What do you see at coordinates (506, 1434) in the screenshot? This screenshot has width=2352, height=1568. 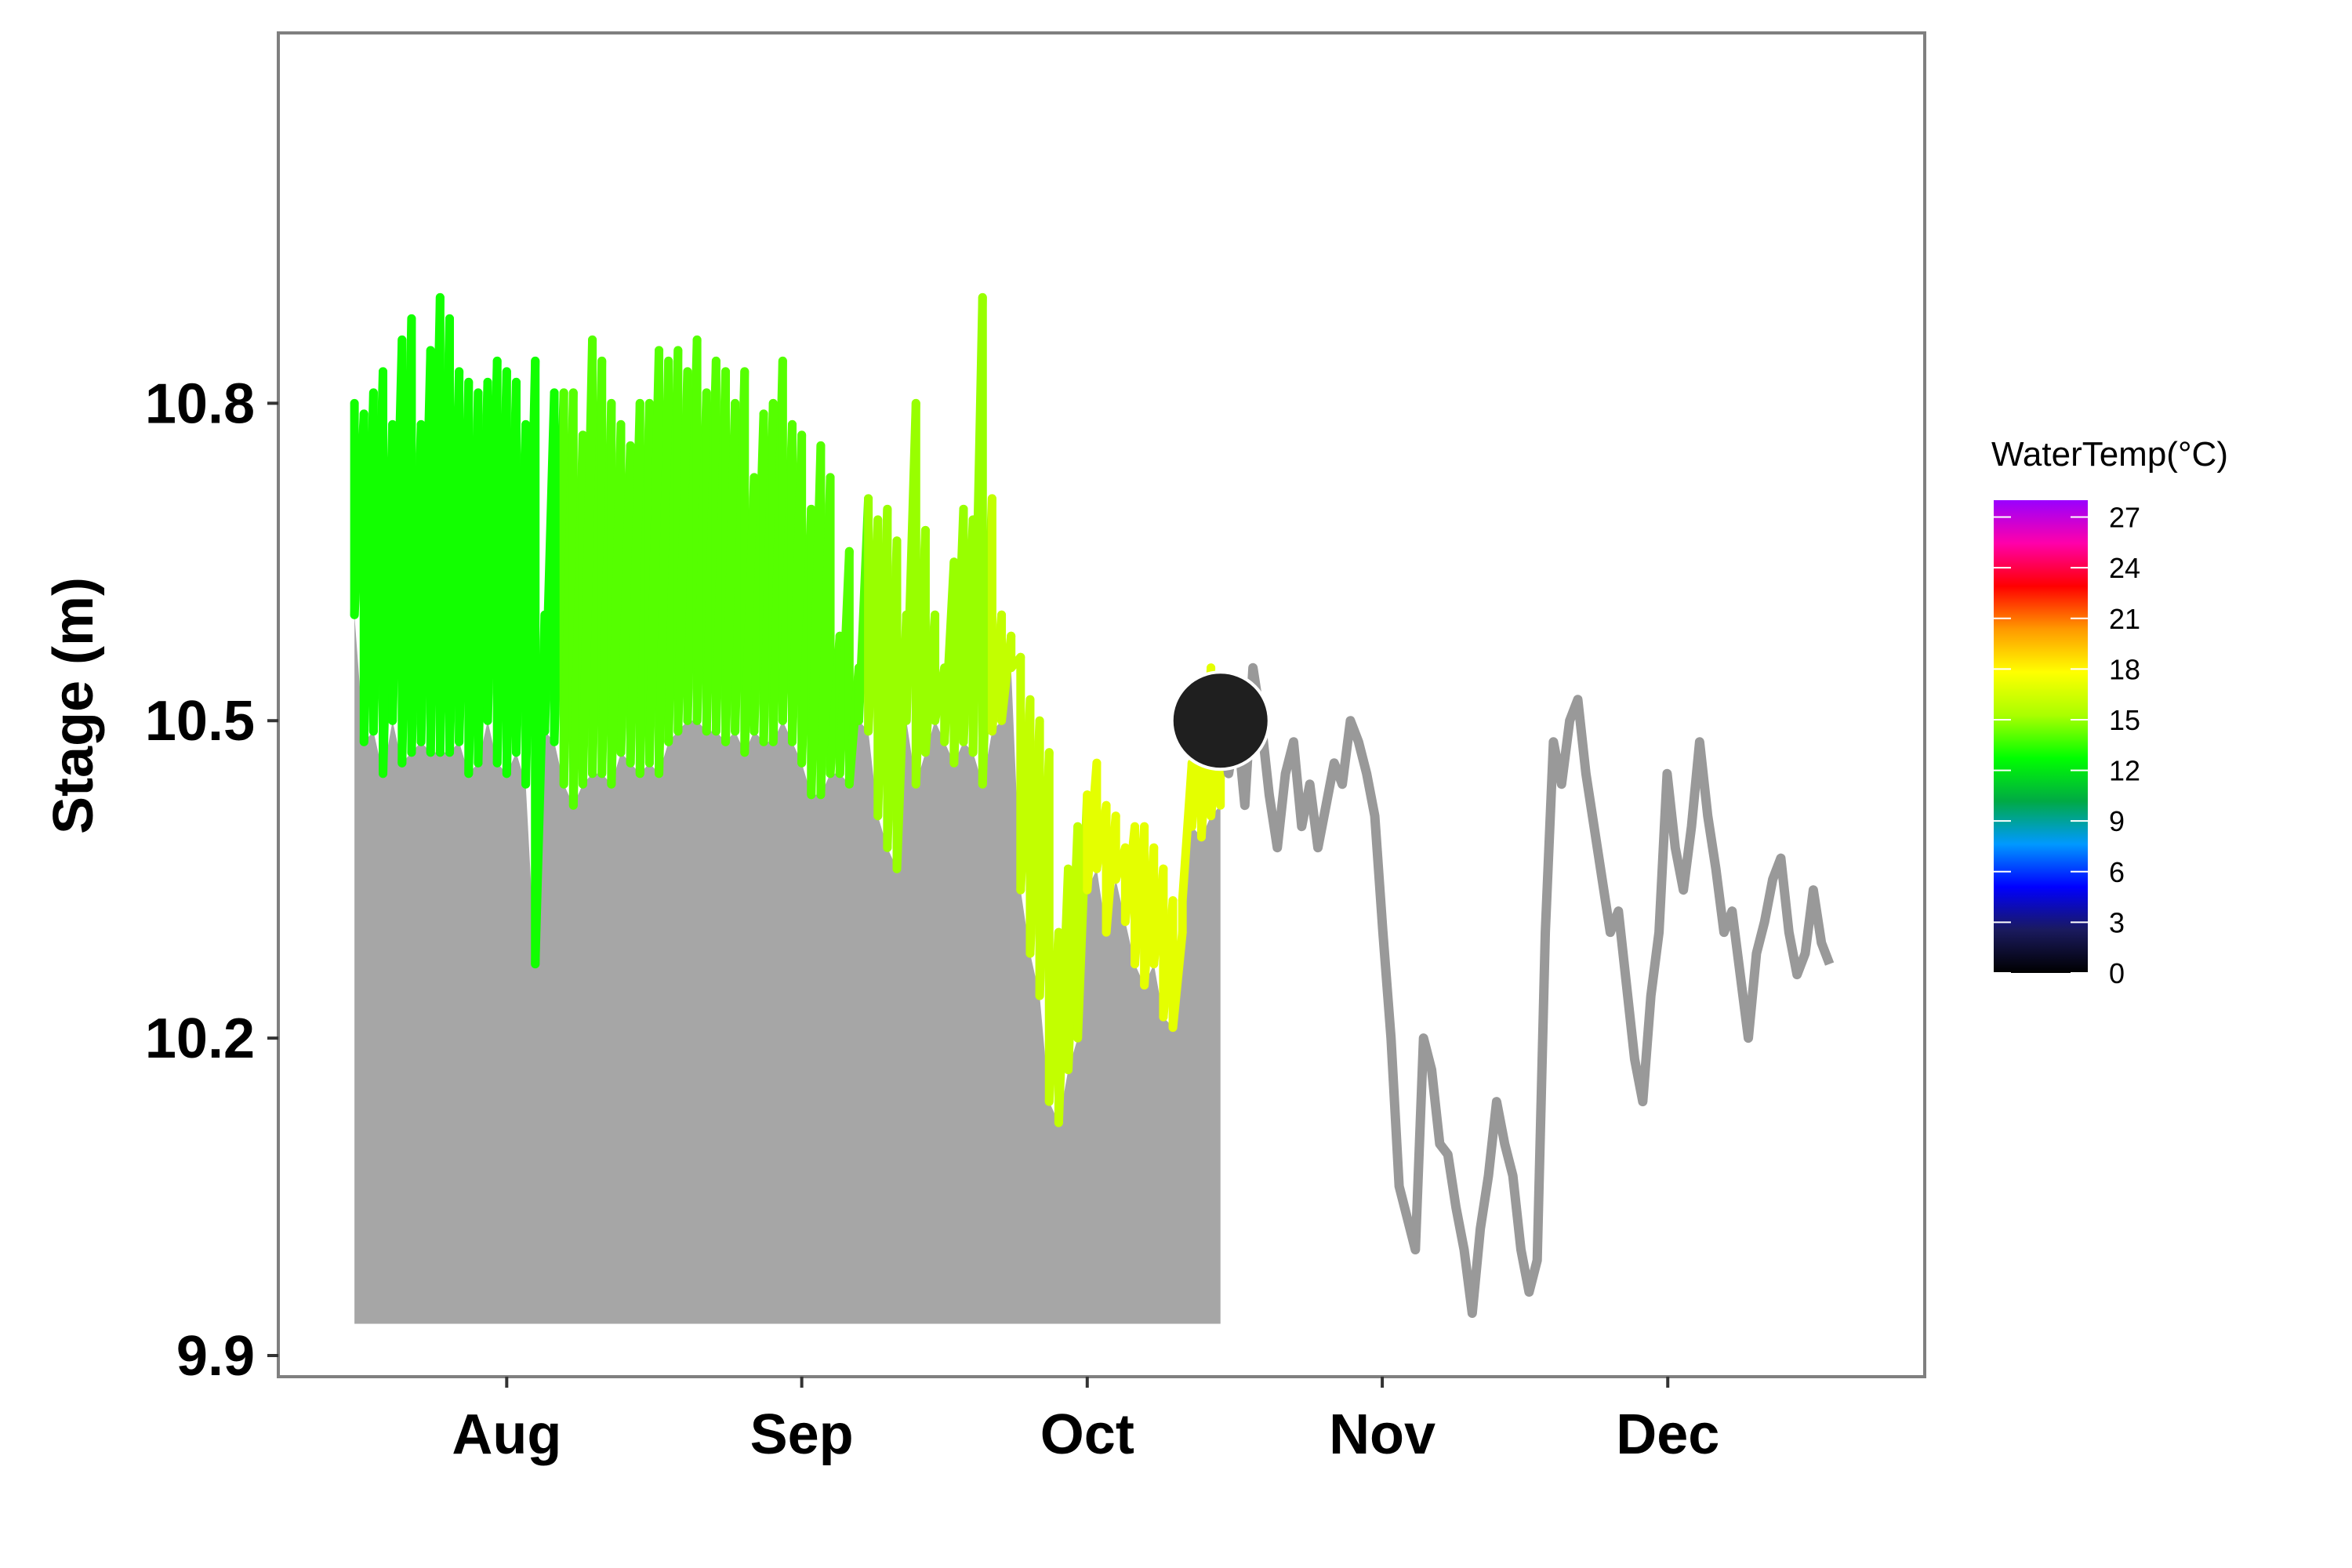 I see `x-tick-label: Aug` at bounding box center [506, 1434].